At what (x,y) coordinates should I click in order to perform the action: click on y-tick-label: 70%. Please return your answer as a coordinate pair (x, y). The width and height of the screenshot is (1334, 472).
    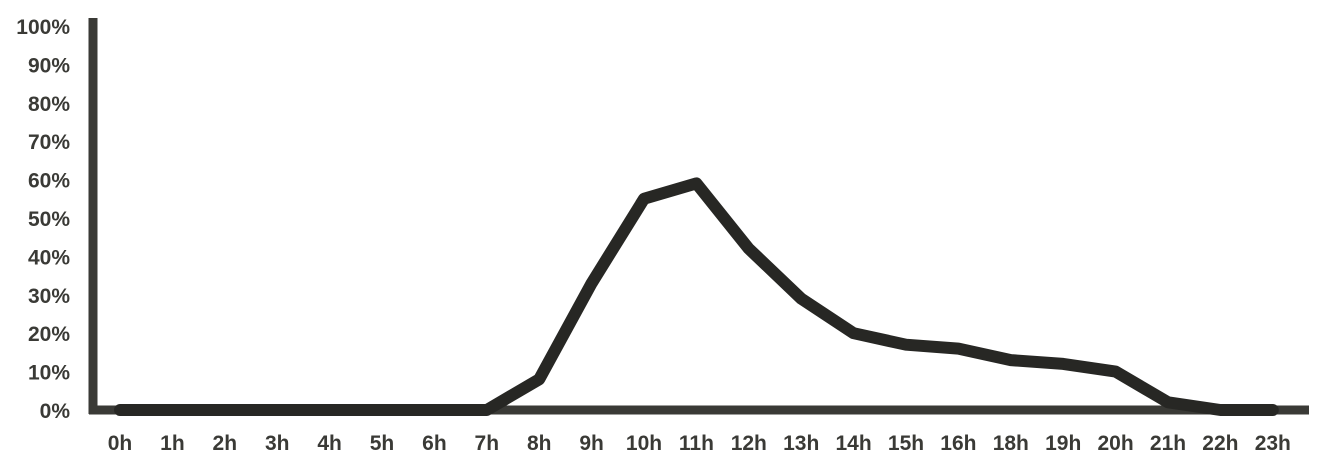
    Looking at the image, I should click on (49, 142).